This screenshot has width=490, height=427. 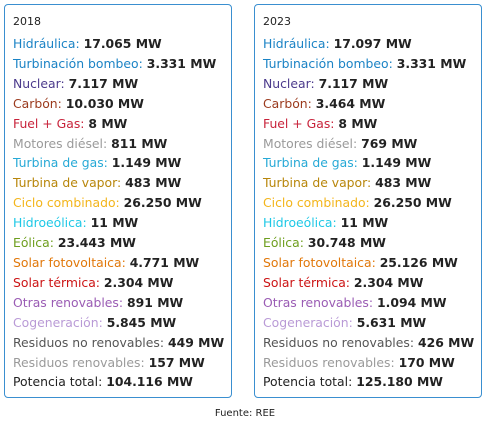 I want to click on capacity-value: 5.631 MW, so click(x=391, y=322).